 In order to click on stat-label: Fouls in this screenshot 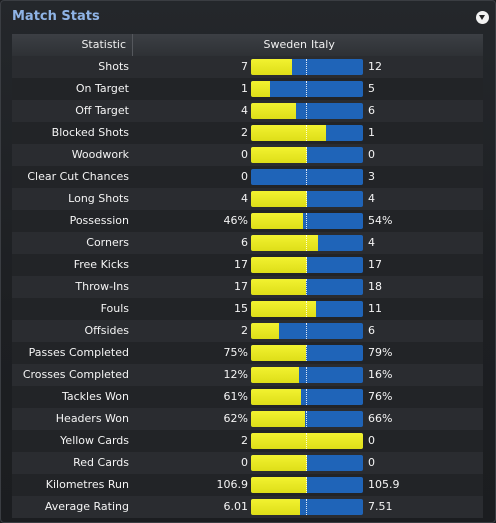, I will do `click(114, 308)`.